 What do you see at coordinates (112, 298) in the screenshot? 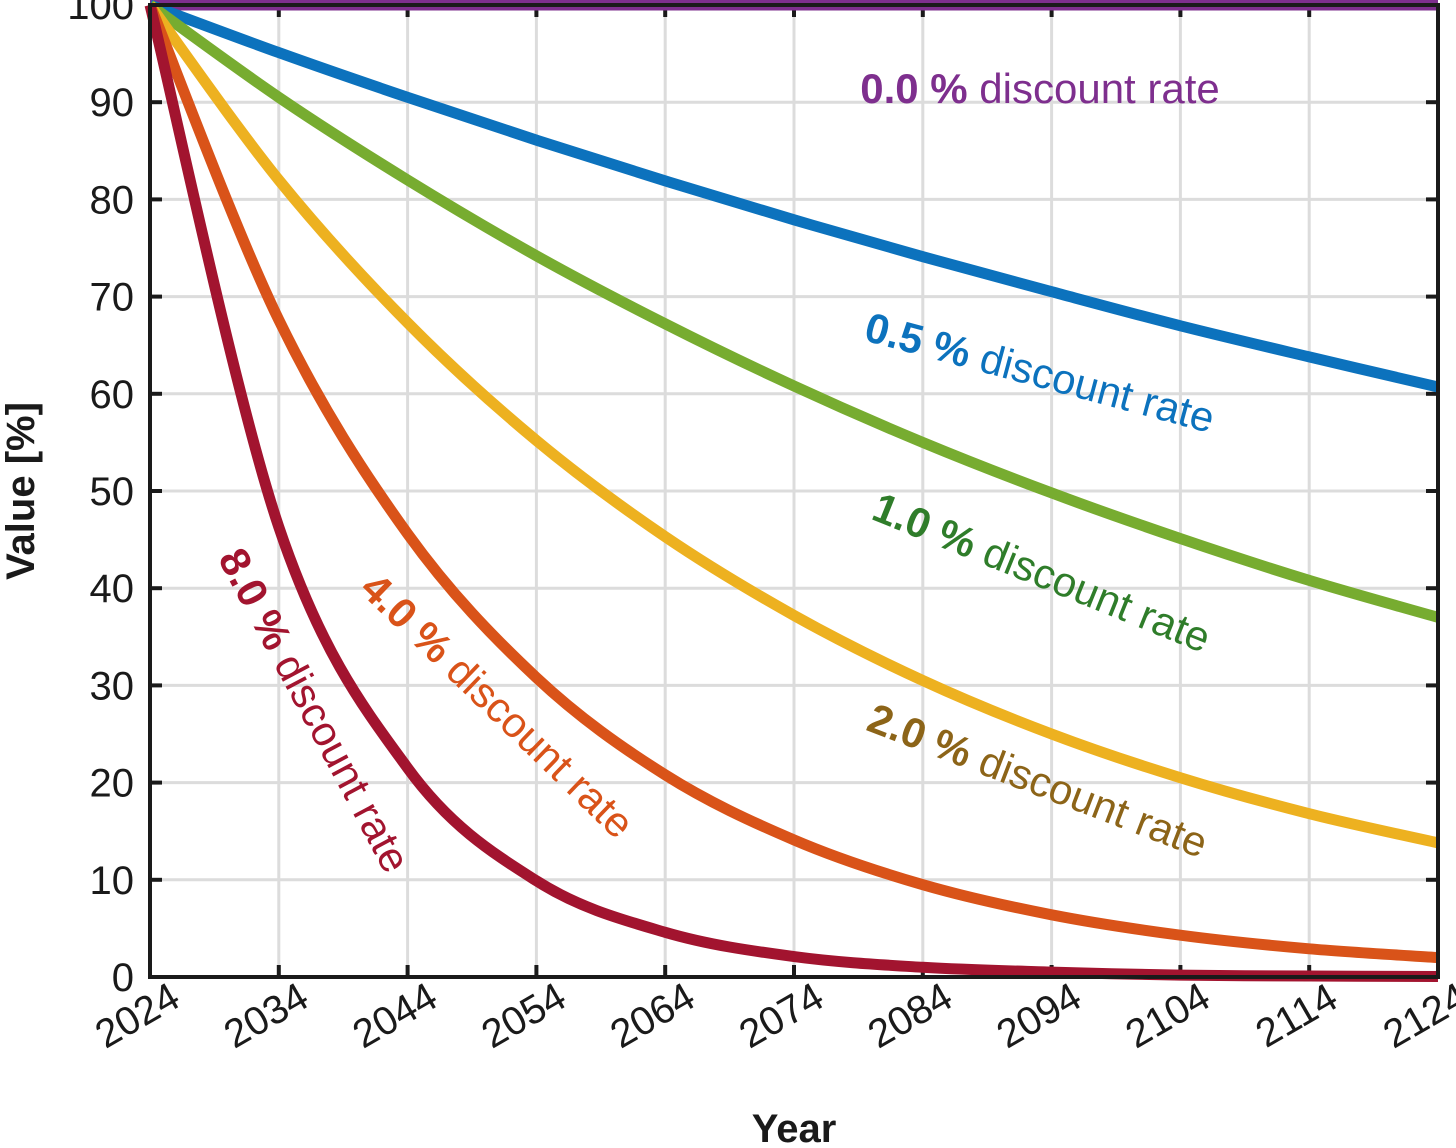
I see `y-tick-label: 70` at bounding box center [112, 298].